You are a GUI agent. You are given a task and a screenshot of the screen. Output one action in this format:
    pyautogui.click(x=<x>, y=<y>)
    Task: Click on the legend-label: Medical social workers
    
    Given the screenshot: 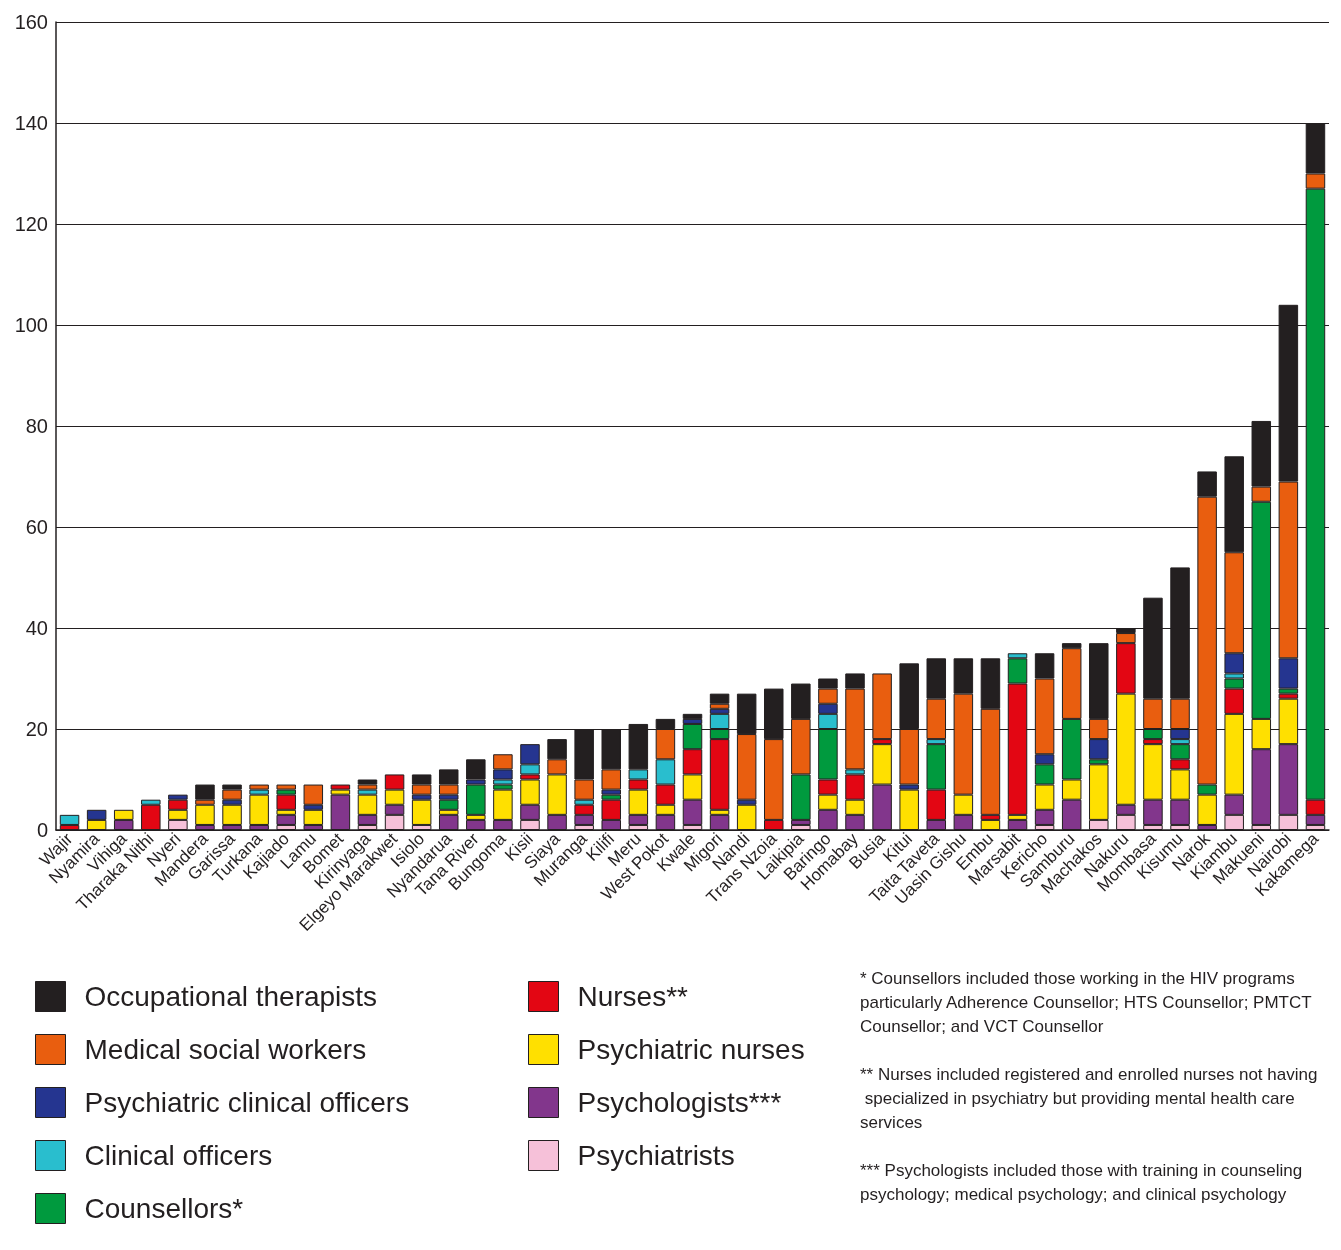 What is the action you would take?
    pyautogui.click(x=225, y=1049)
    